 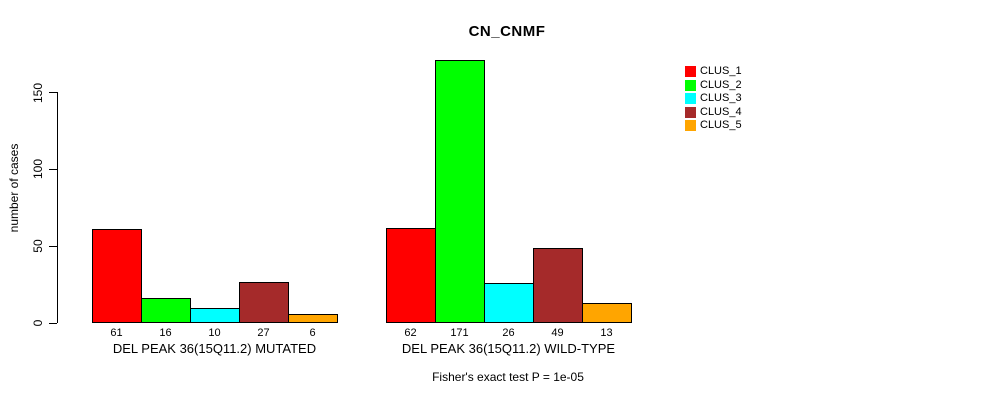 What do you see at coordinates (721, 98) in the screenshot?
I see `legend-label: CLUS_3` at bounding box center [721, 98].